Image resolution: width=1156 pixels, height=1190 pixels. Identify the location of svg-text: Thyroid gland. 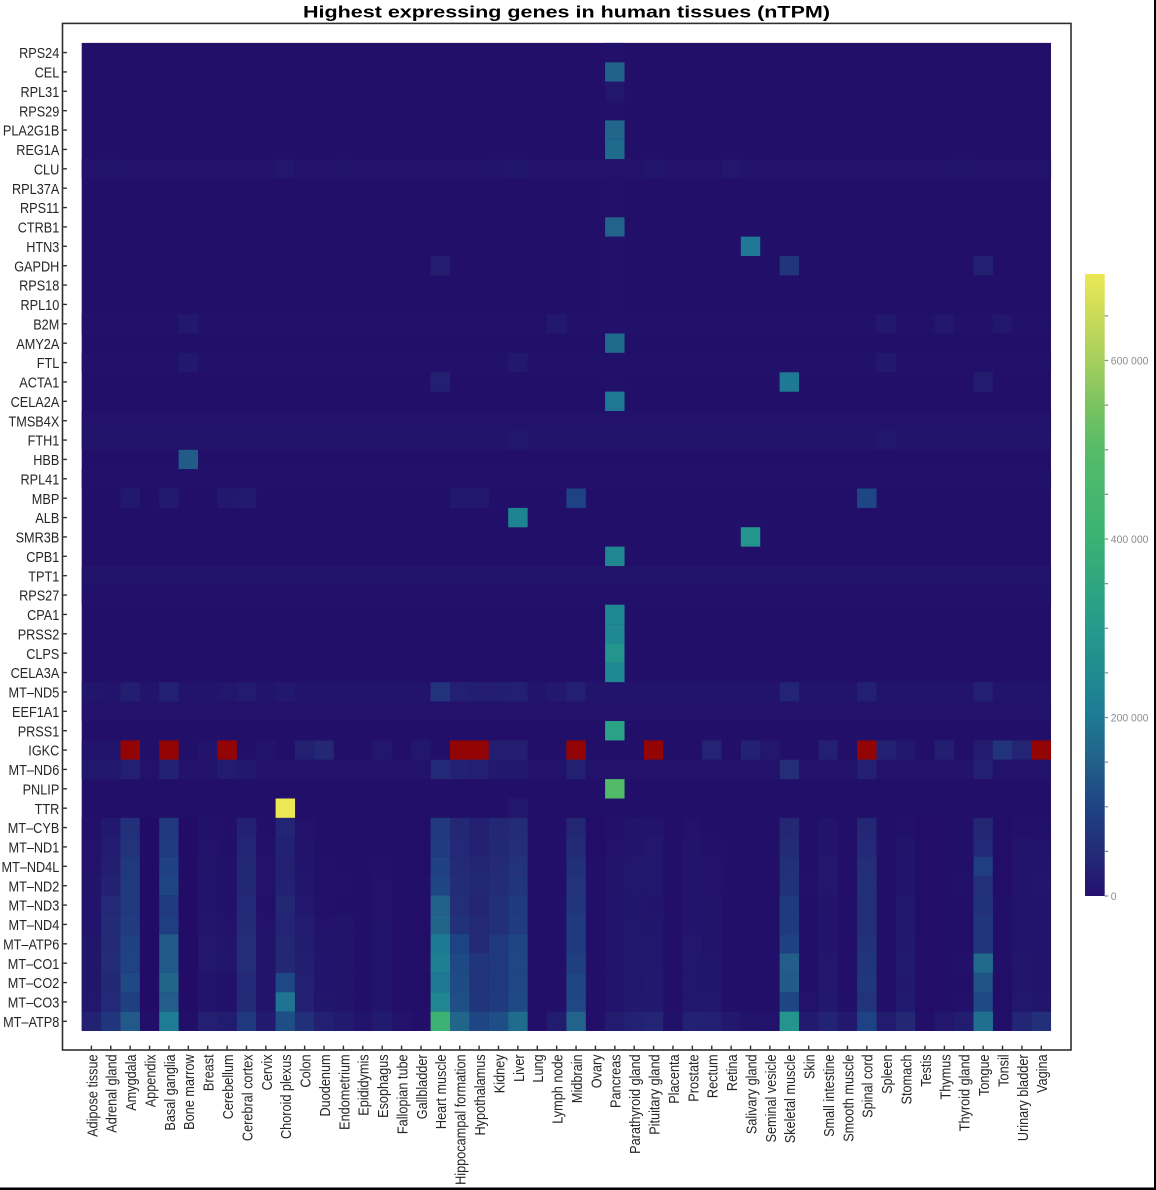
(966, 1092).